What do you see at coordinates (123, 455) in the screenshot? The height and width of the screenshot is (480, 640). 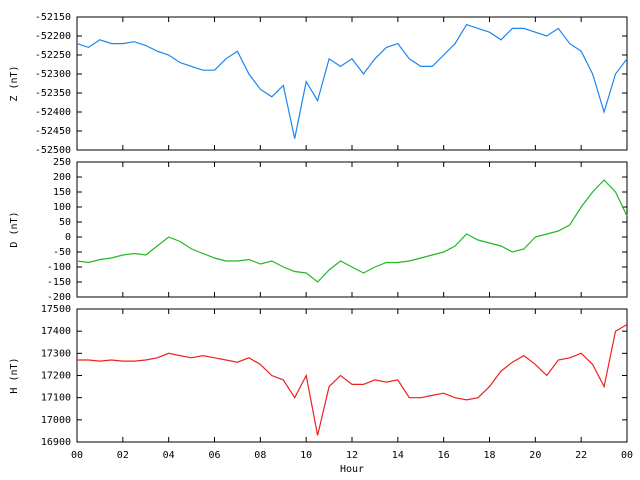 I see `x-tick-label: 02` at bounding box center [123, 455].